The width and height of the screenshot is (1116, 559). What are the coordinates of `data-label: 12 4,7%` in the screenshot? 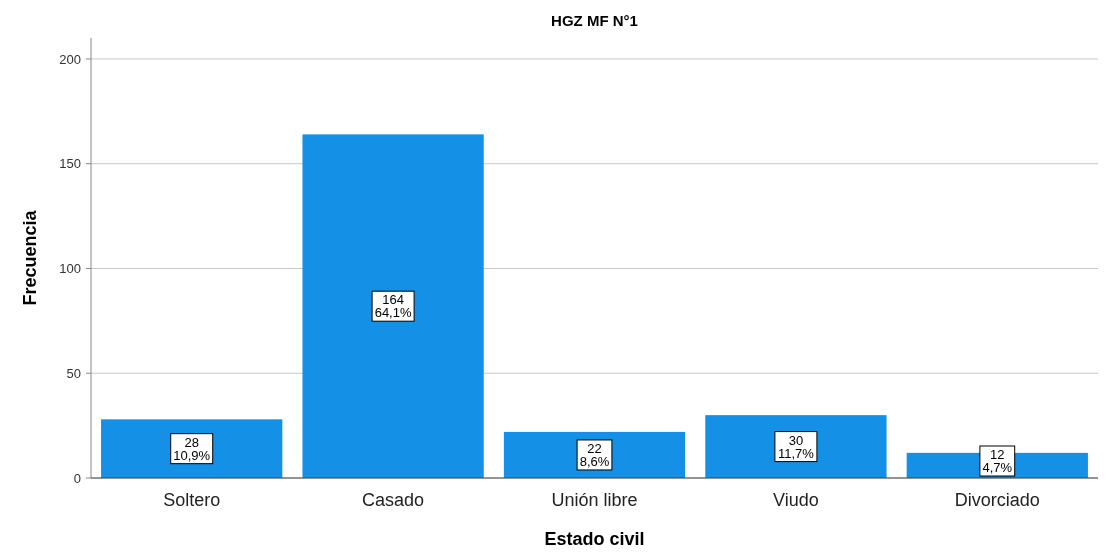 It's located at (997, 461).